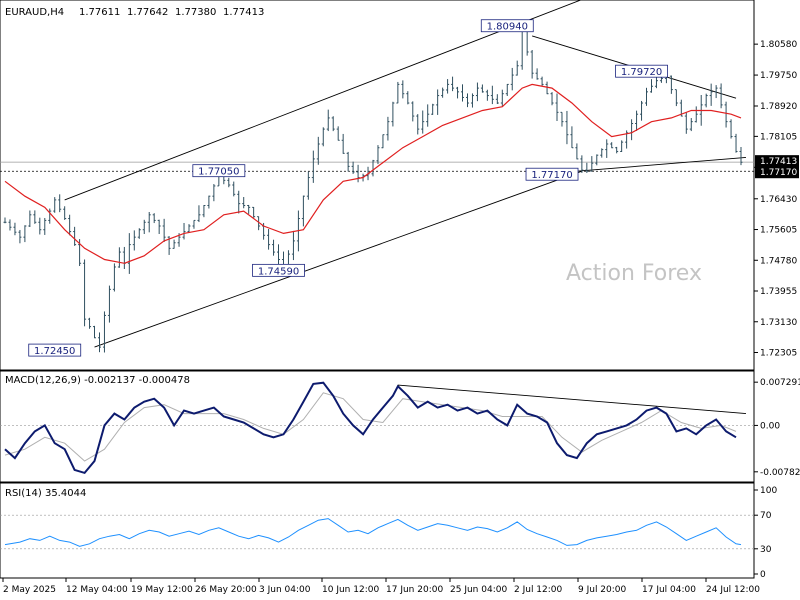 Image resolution: width=800 pixels, height=600 pixels. What do you see at coordinates (97, 380) in the screenshot?
I see `macd-title: MACD(12,26,9) -0.002137 -0.000478` at bounding box center [97, 380].